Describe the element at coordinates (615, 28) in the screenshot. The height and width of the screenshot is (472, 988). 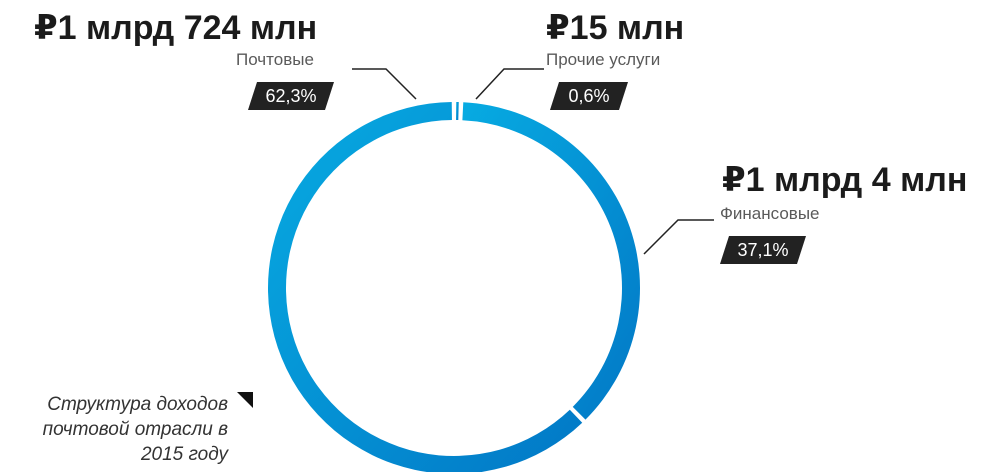
I see `slice-amount-other: ₽15 млн` at that location.